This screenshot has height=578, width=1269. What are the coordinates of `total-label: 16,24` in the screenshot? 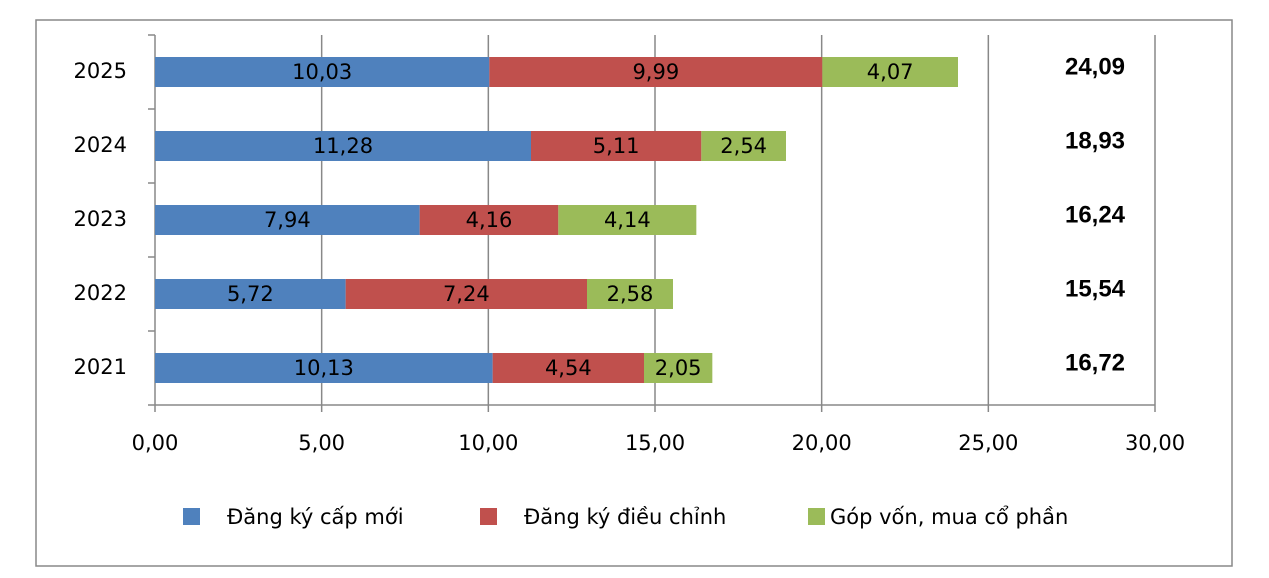 It's located at (1095, 214).